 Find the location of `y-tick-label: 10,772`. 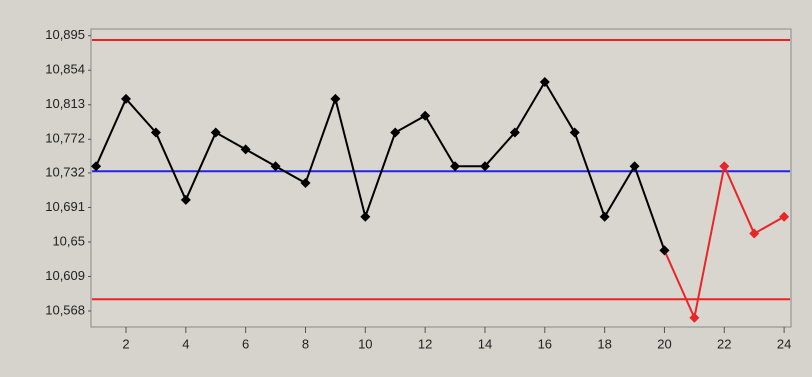

y-tick-label: 10,772 is located at coordinates (65, 138).